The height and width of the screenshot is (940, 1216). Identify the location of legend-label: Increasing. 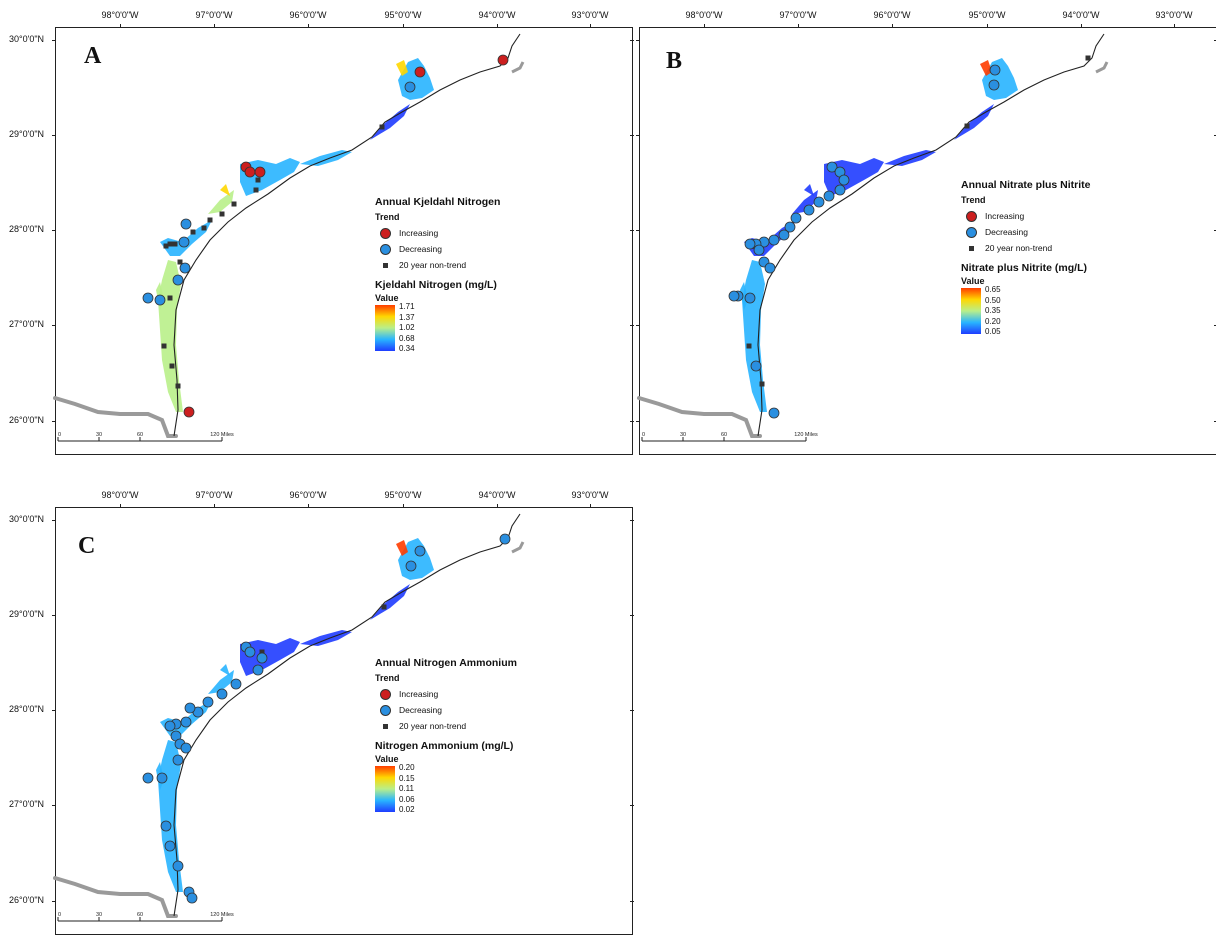
(419, 233).